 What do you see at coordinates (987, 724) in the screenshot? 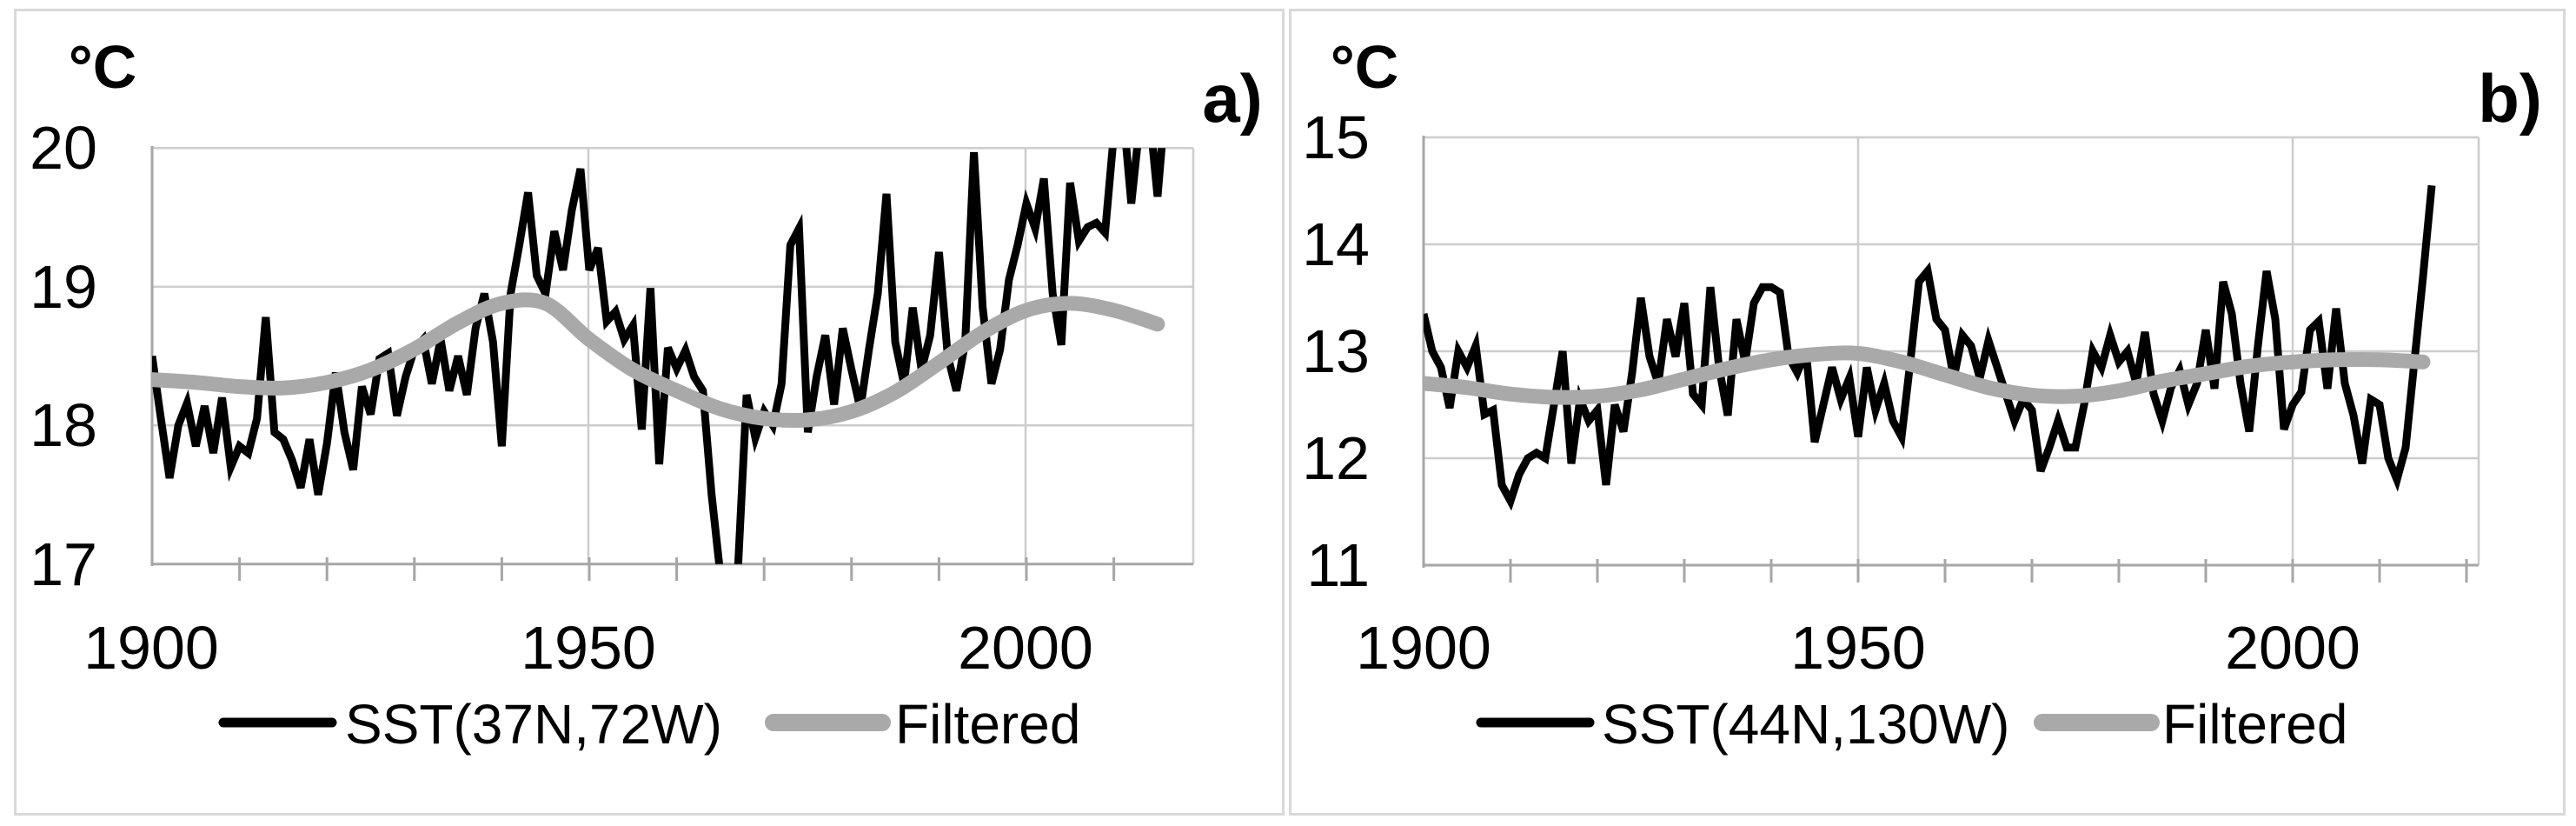
I see `legend-label-filtered-a: Filtered` at bounding box center [987, 724].